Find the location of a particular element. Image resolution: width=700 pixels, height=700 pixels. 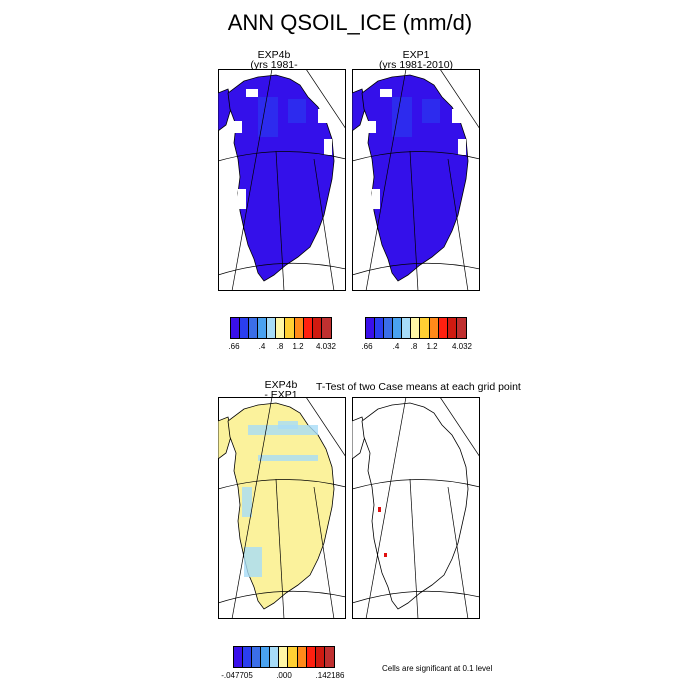

panel-title-diff: EXP4b - EXP1 is located at coordinates (281, 390).